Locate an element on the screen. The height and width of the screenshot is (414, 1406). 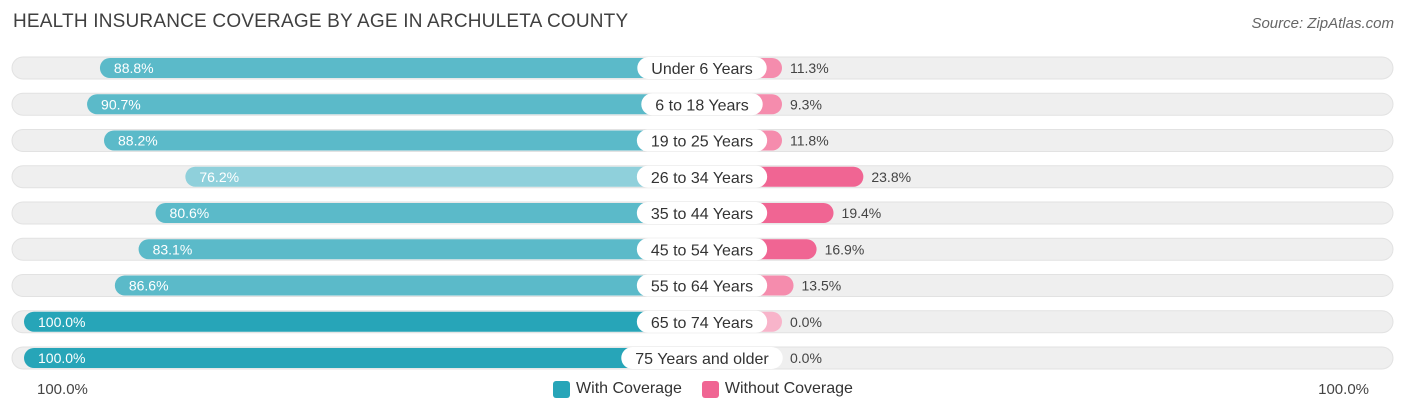
category-label: 26 to 34 Years is located at coordinates (702, 178).